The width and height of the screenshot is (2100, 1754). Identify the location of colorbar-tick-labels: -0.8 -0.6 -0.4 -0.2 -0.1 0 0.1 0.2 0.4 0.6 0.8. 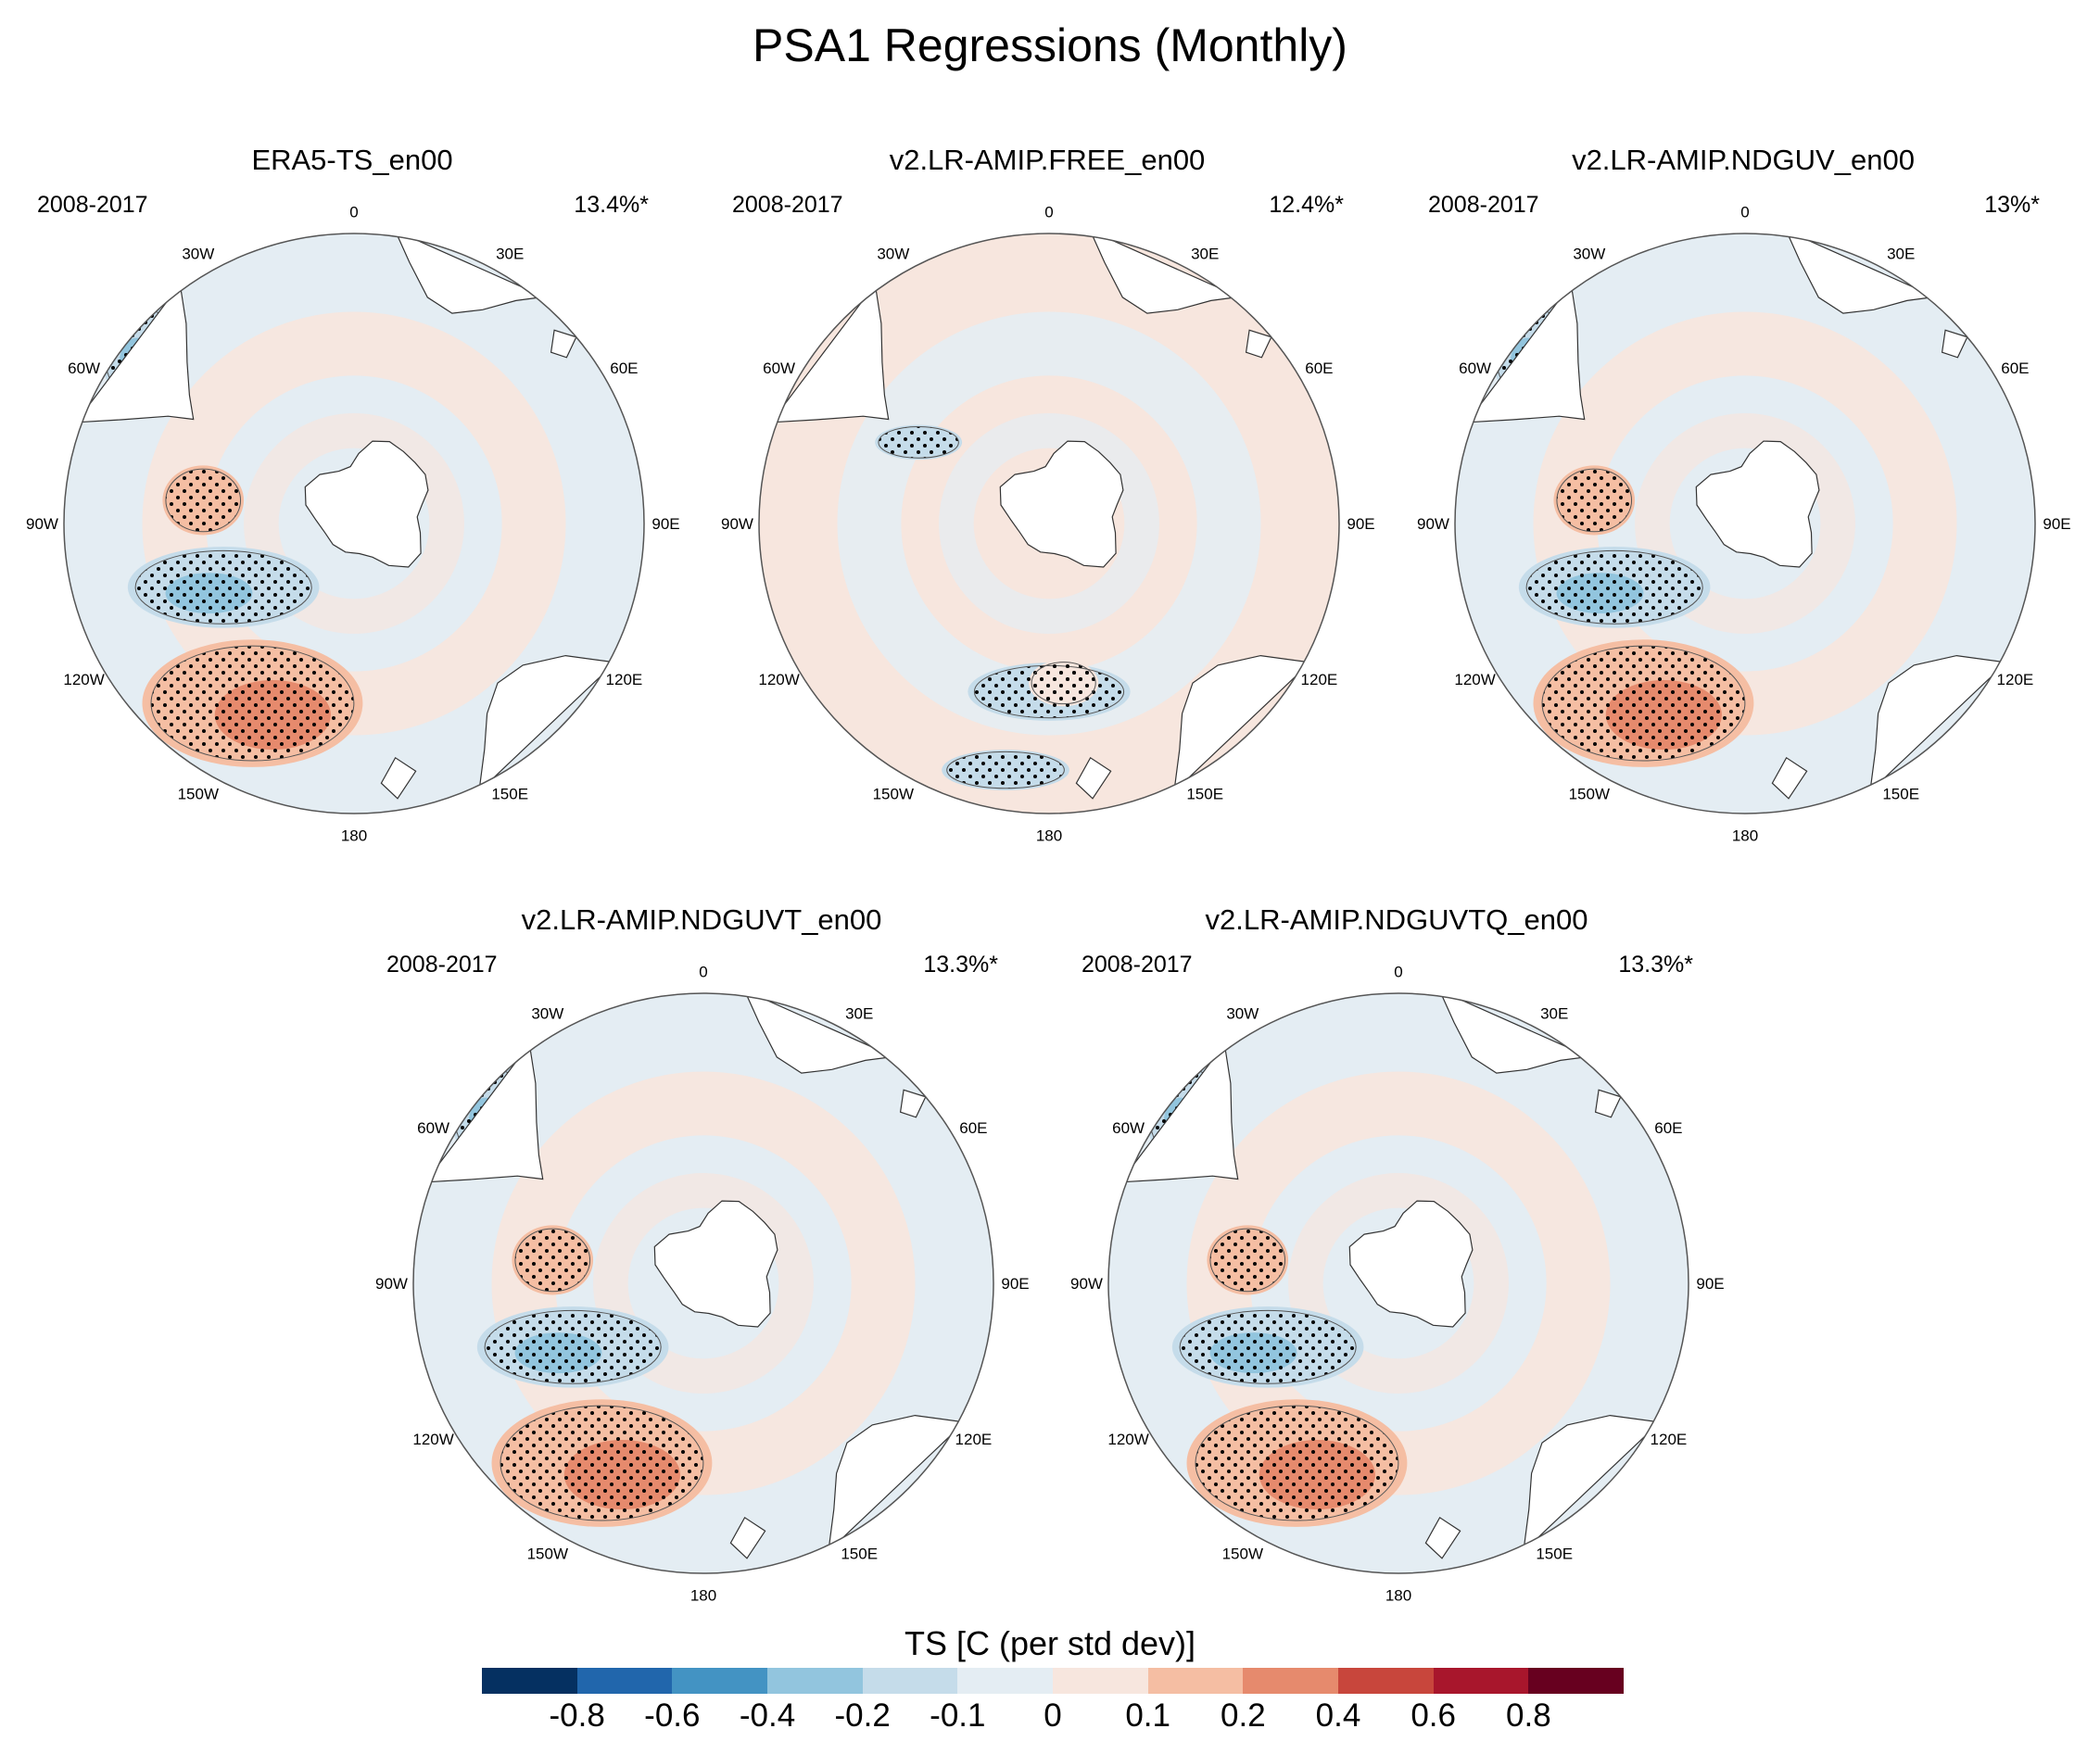
(1053, 1716).